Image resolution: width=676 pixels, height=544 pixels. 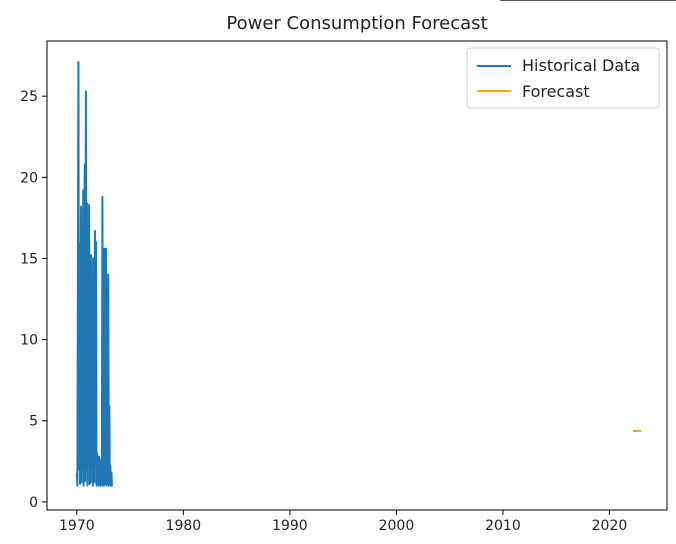 What do you see at coordinates (33, 422) in the screenshot?
I see `y-tick-label: 5` at bounding box center [33, 422].